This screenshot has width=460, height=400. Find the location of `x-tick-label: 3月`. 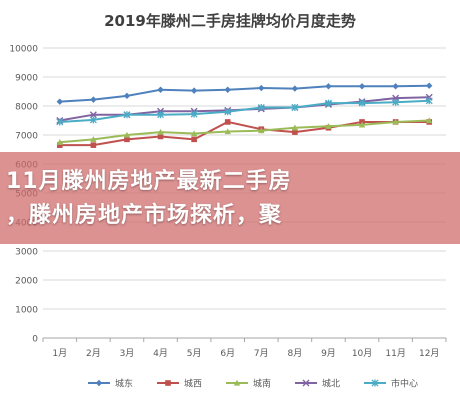

x-tick-label: 3月 is located at coordinates (127, 353).